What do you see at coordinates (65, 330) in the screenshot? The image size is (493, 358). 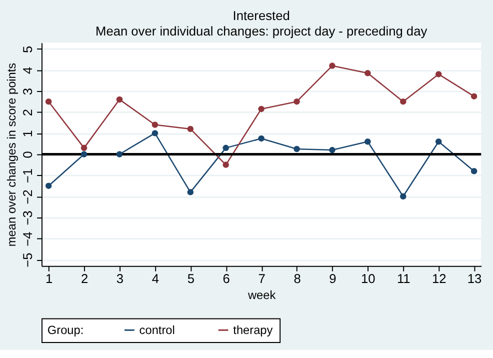 I see `legend-title: Group:` at bounding box center [65, 330].